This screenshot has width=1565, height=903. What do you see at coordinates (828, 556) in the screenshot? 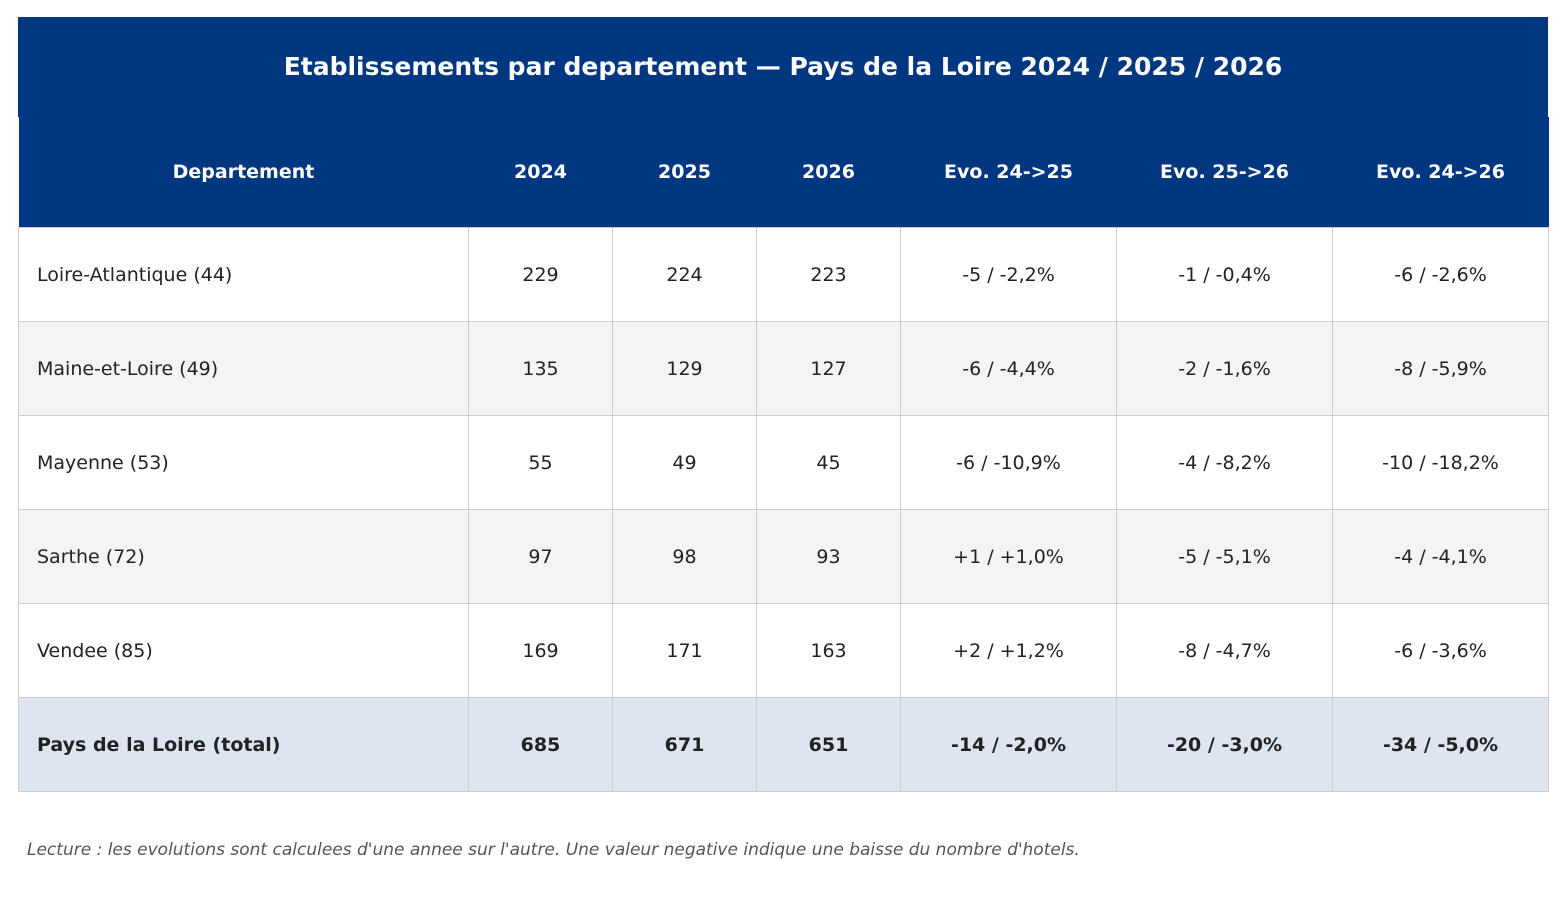
I see `cell: 93` at bounding box center [828, 556].